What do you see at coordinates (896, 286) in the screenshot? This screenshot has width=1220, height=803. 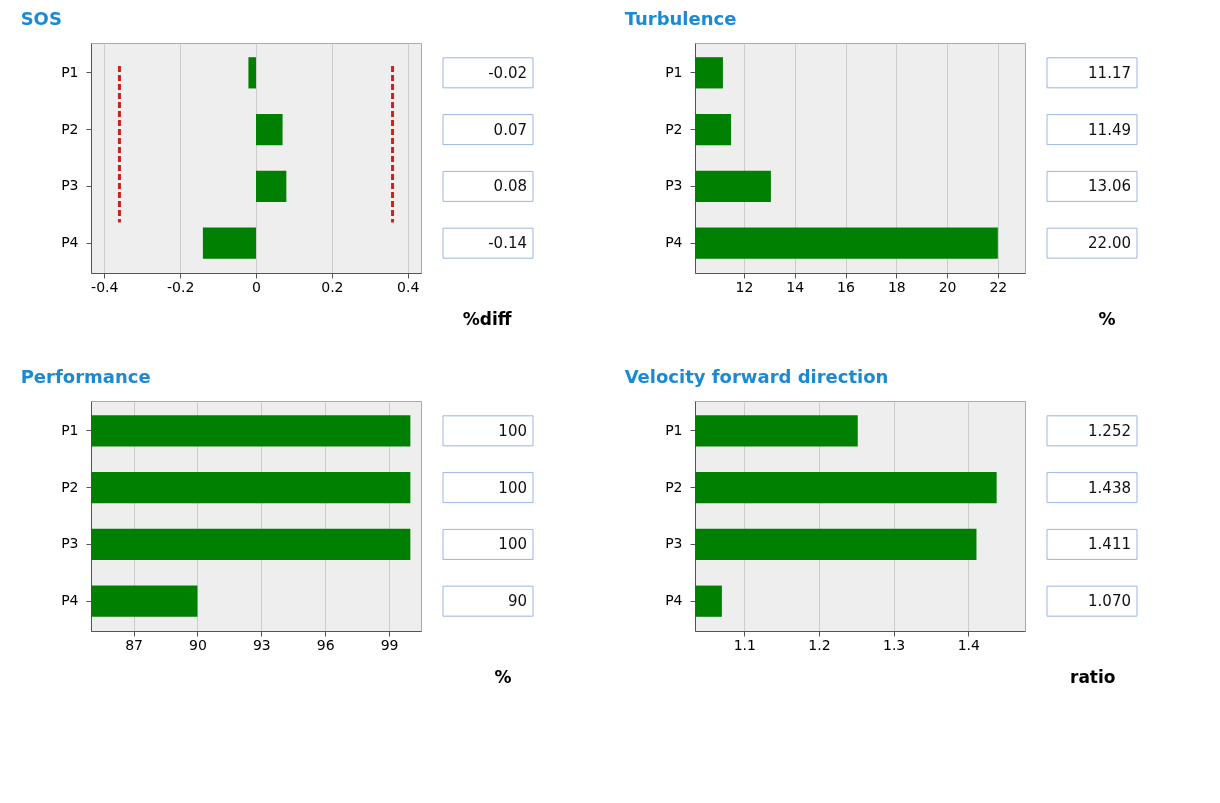 I see `x-tick-label: 18` at bounding box center [896, 286].